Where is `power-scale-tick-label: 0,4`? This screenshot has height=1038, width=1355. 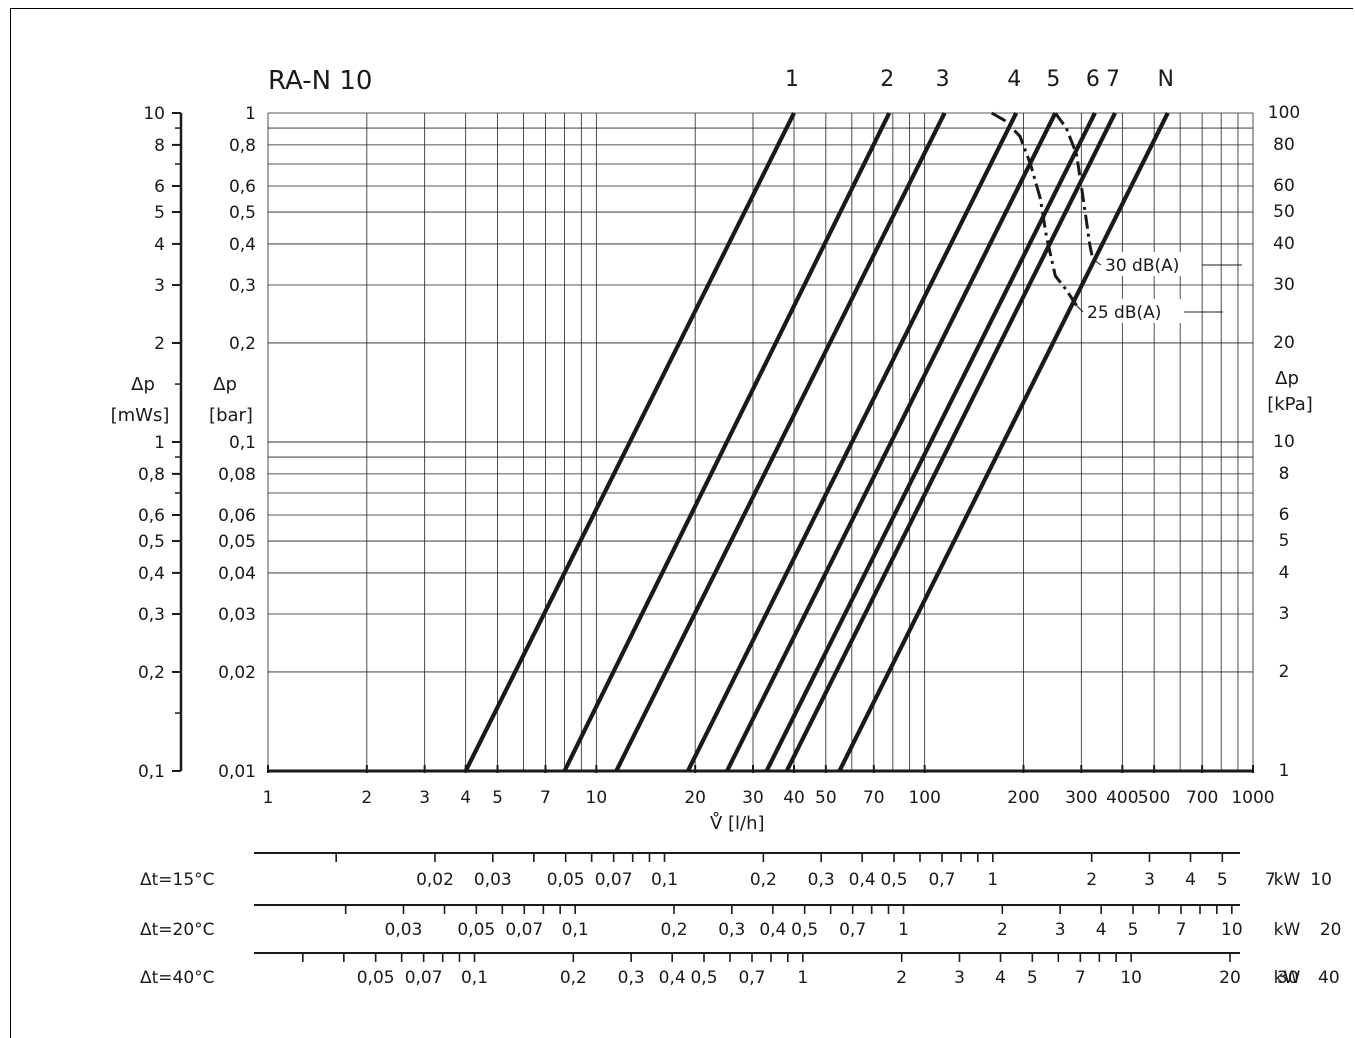 power-scale-tick-label: 0,4 is located at coordinates (862, 880).